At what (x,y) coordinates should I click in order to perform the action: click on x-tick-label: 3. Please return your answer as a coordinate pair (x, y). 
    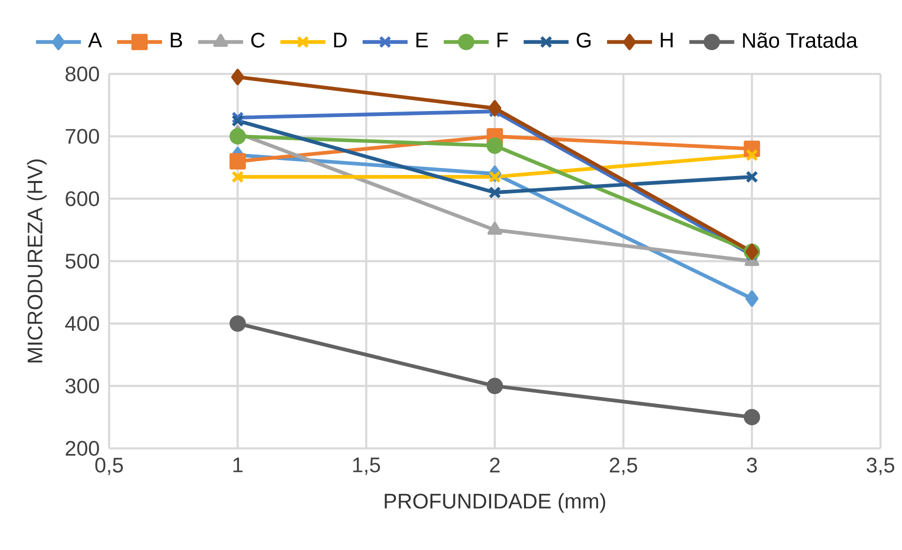
    Looking at the image, I should click on (751, 465).